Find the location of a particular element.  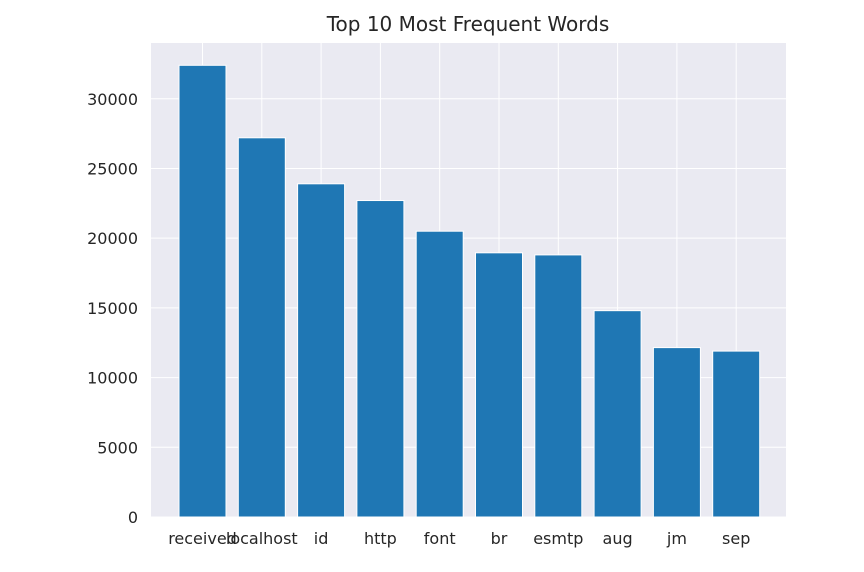

bar-received is located at coordinates (202, 291).